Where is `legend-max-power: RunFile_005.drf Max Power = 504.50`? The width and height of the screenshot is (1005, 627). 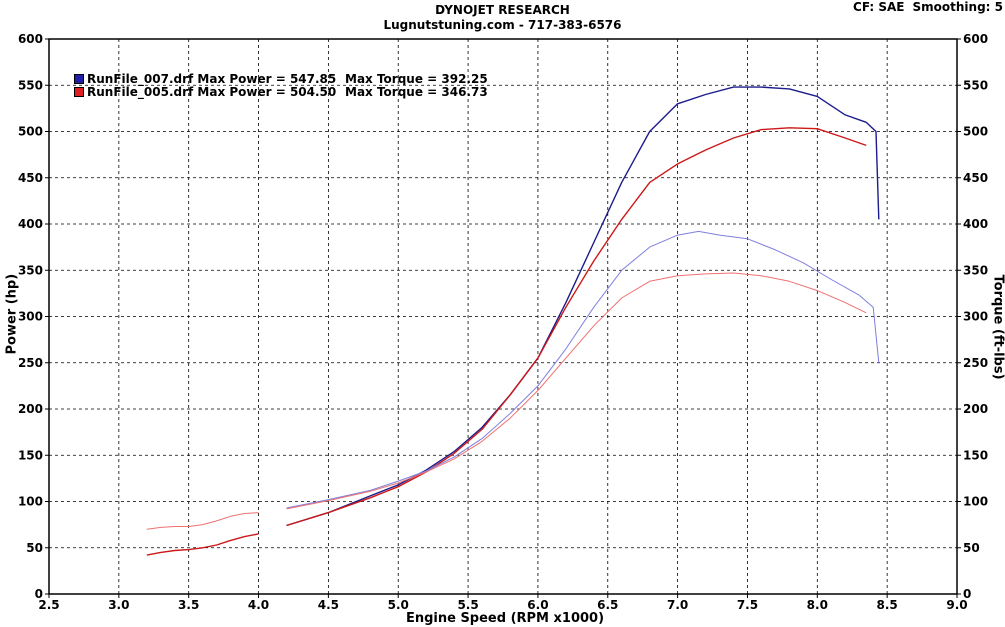 legend-max-power: RunFile_005.drf Max Power = 504.50 is located at coordinates (212, 92).